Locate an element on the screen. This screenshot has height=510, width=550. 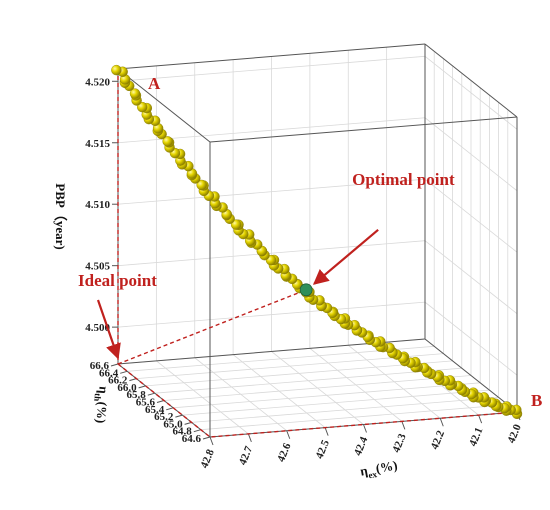
z-tick-label: 4.500 is located at coordinates (97, 328).